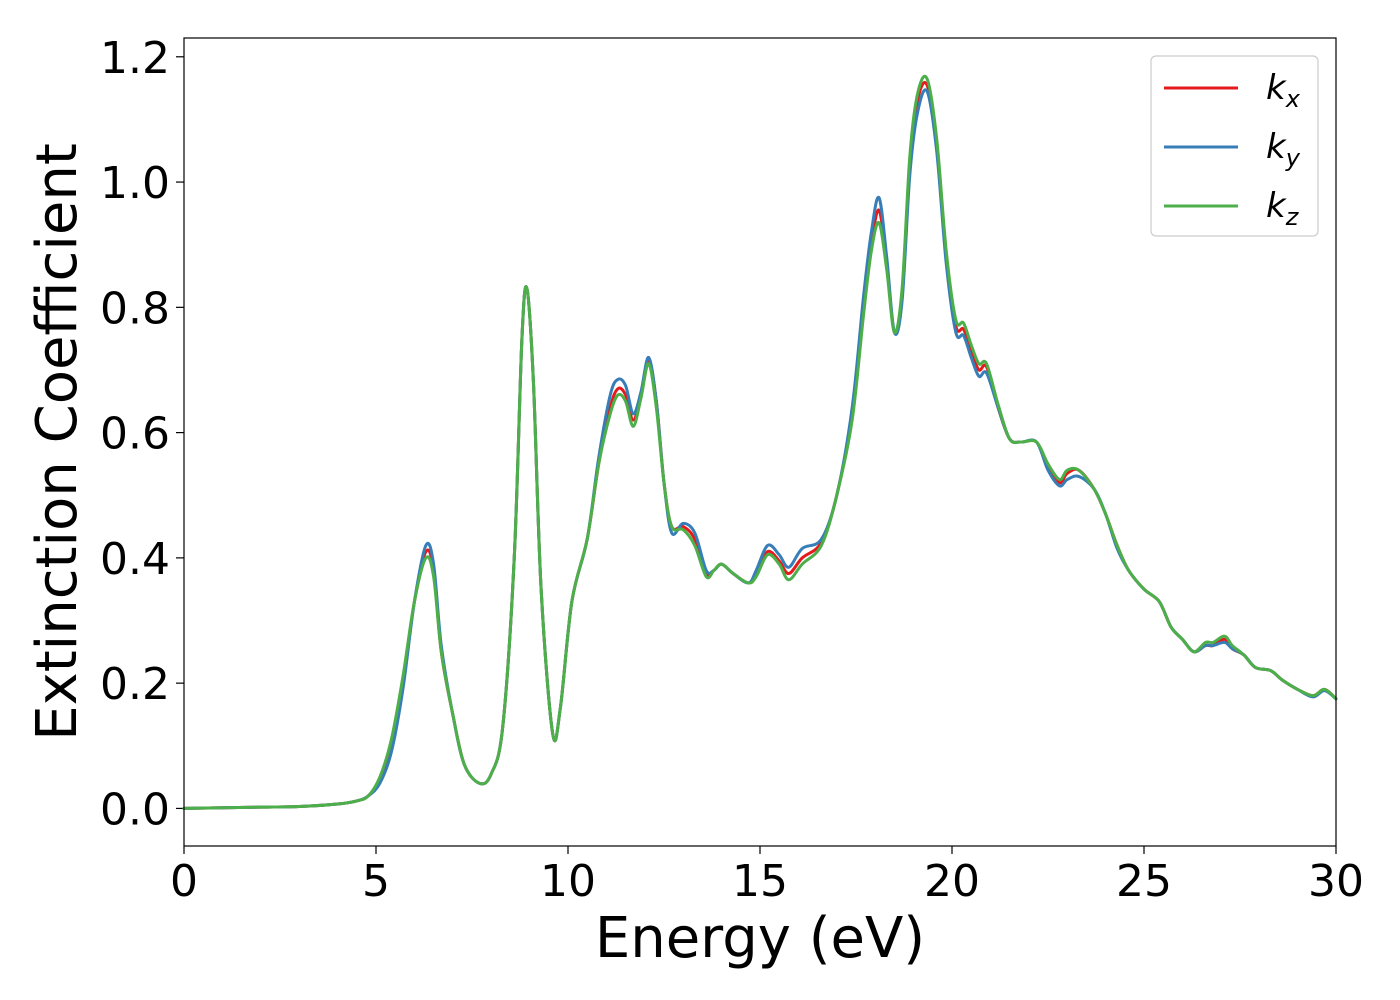 The image size is (1400, 1000). Describe the element at coordinates (1283, 208) in the screenshot. I see `legend-label-z: kz` at that location.